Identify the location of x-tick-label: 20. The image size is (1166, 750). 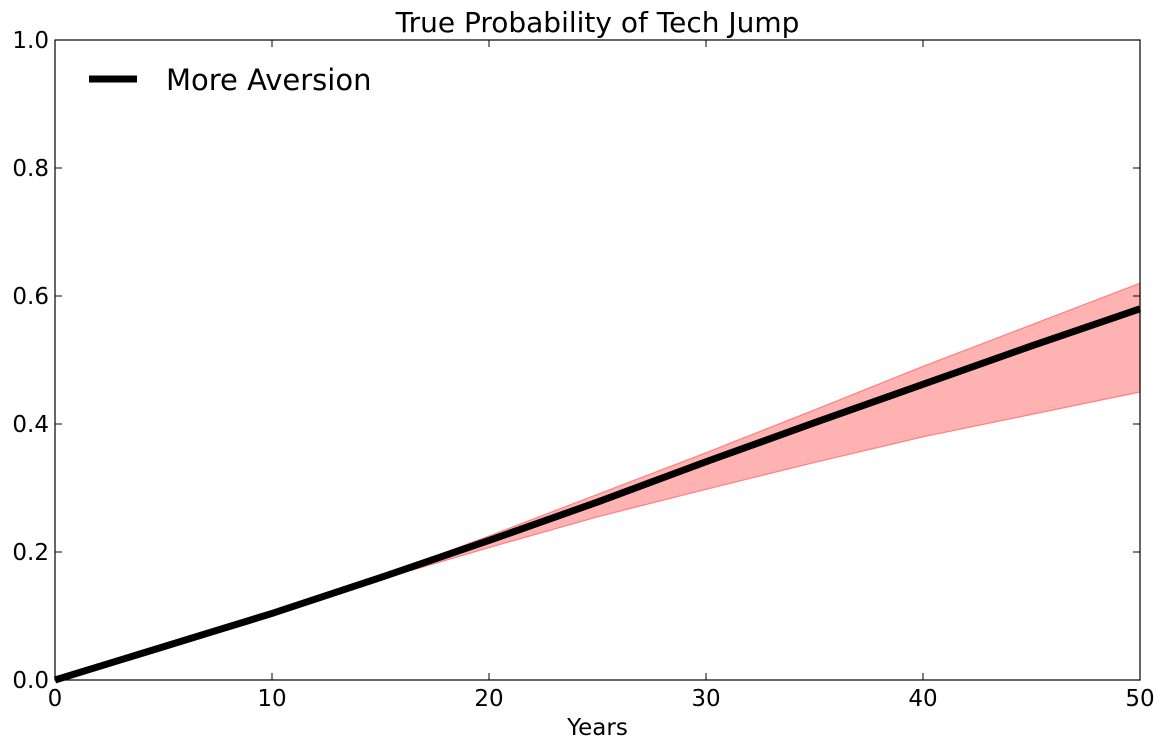
(488, 699).